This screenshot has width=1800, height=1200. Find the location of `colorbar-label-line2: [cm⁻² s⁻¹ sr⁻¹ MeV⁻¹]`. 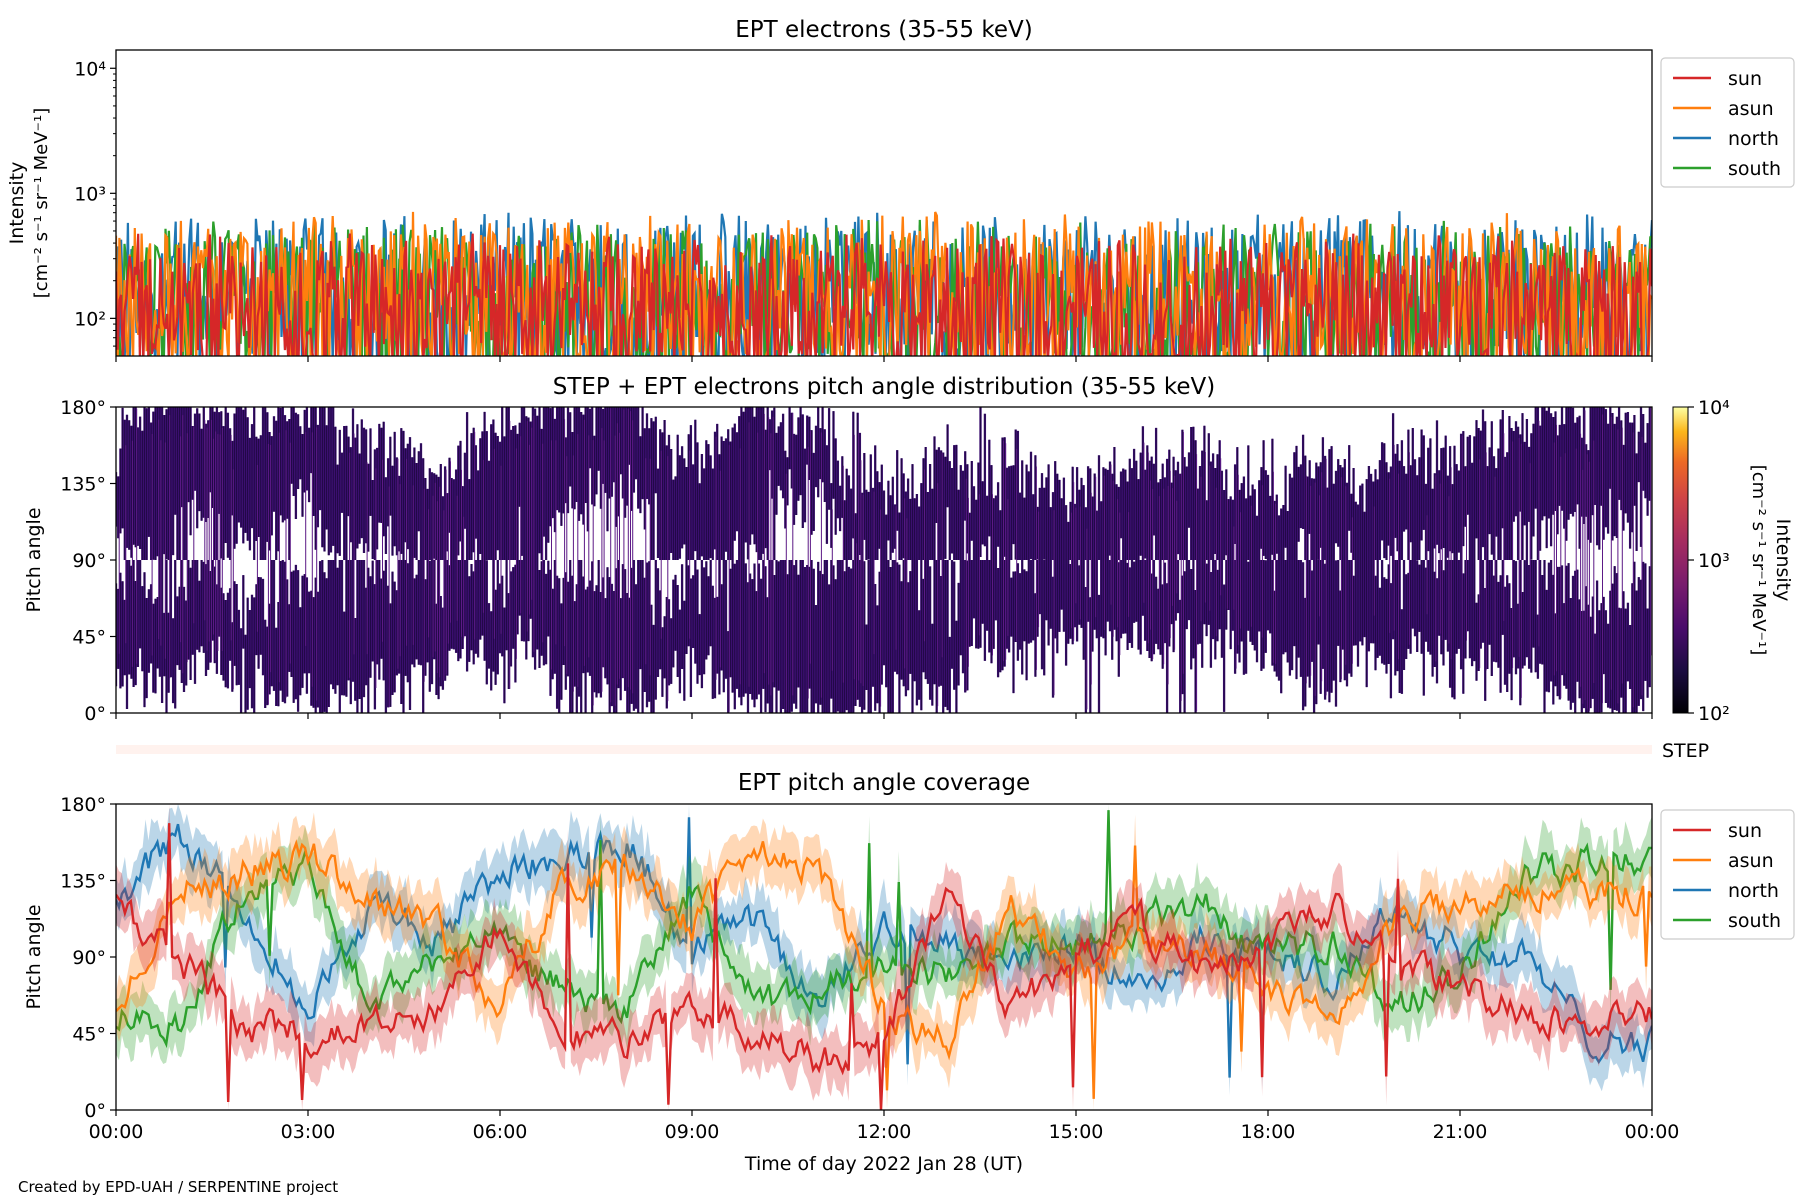

colorbar-label-line2: [cm⁻² s⁻¹ sr⁻¹ MeV⁻¹] is located at coordinates (1758, 560).